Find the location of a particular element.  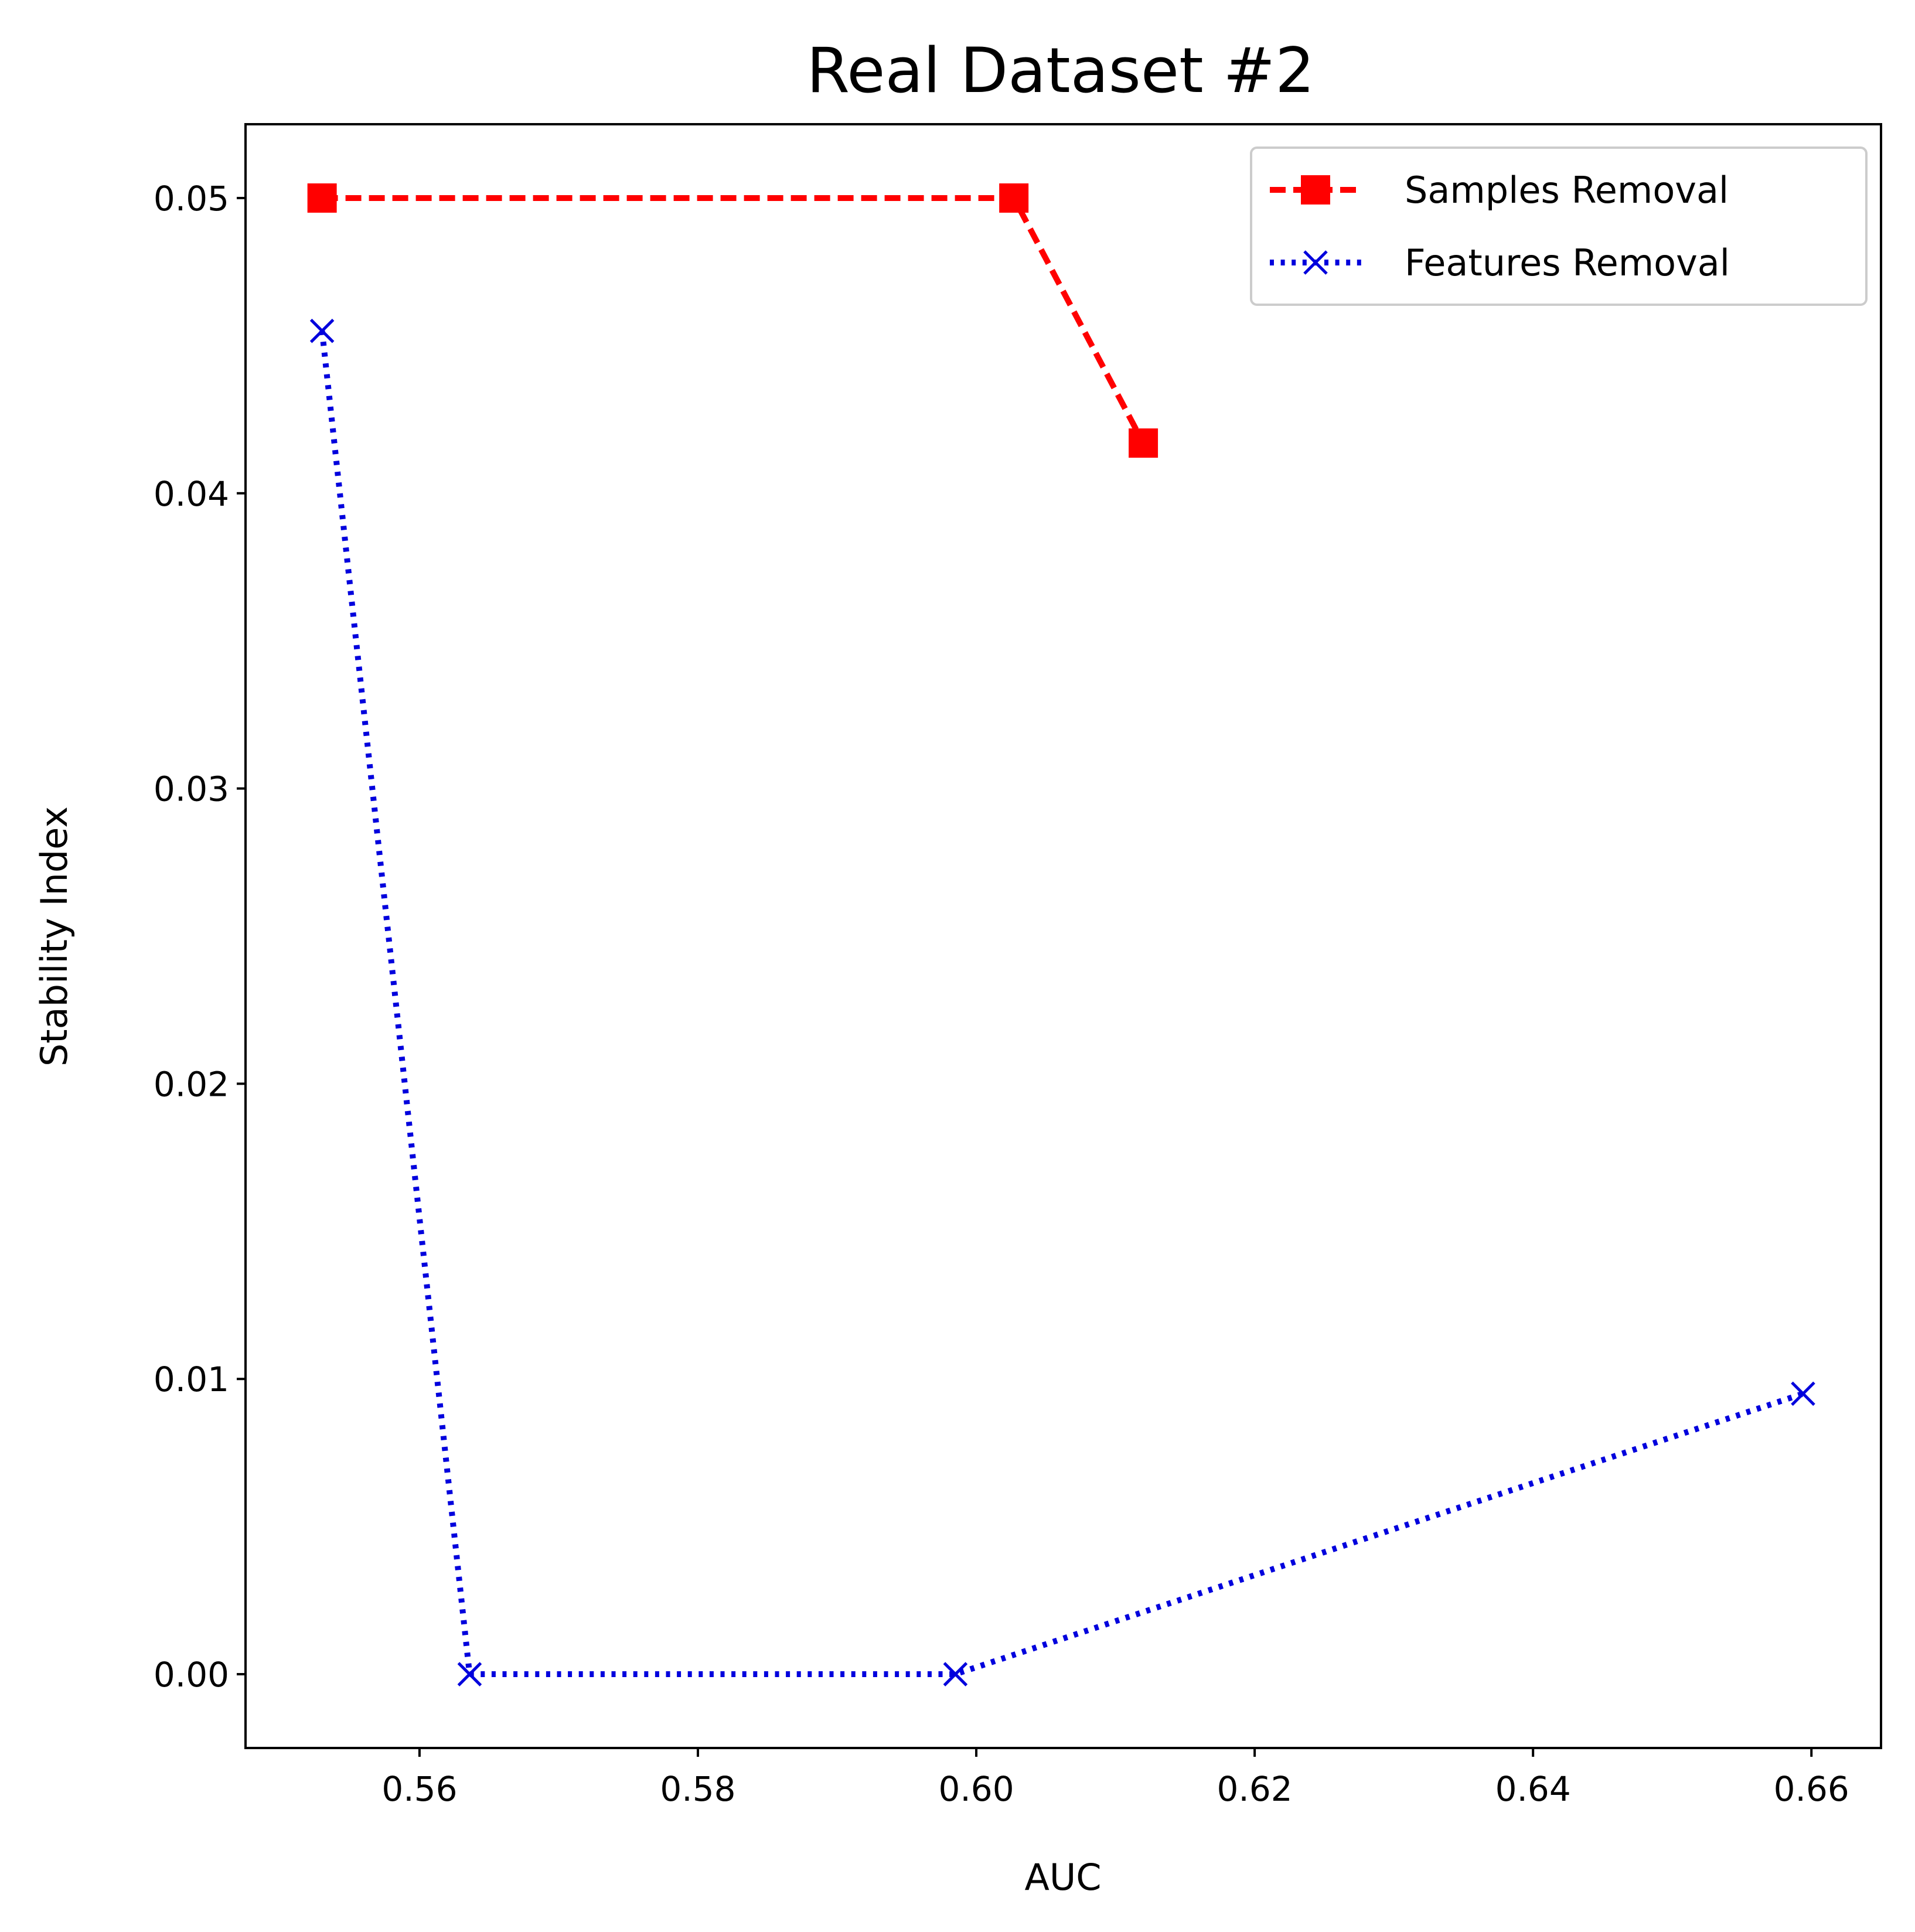

legend: Samples Removal Features Removal is located at coordinates (1559, 226).